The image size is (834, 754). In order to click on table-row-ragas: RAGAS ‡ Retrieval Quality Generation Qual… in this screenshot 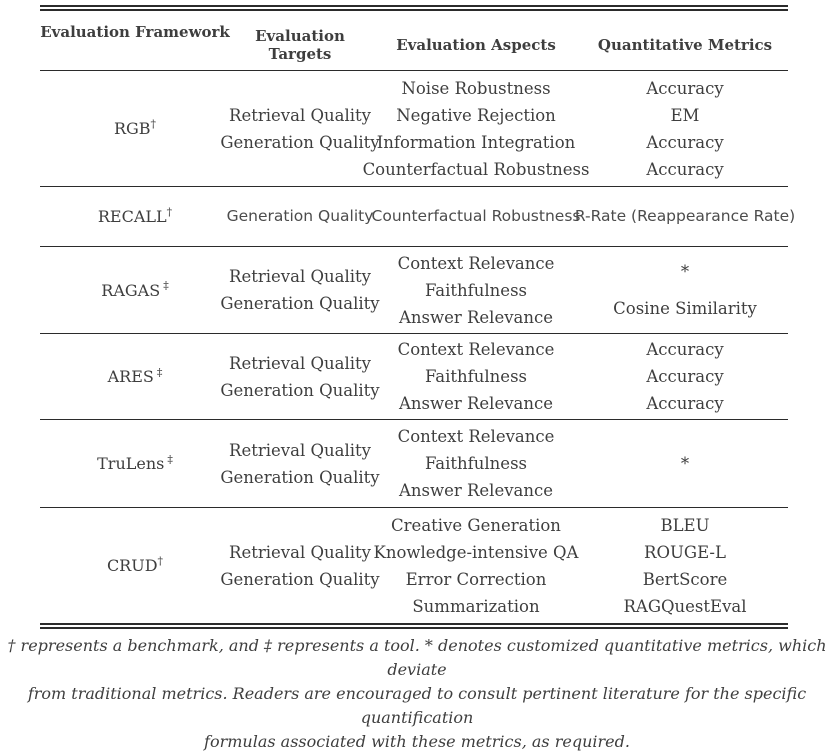, I will do `click(414, 290)`.